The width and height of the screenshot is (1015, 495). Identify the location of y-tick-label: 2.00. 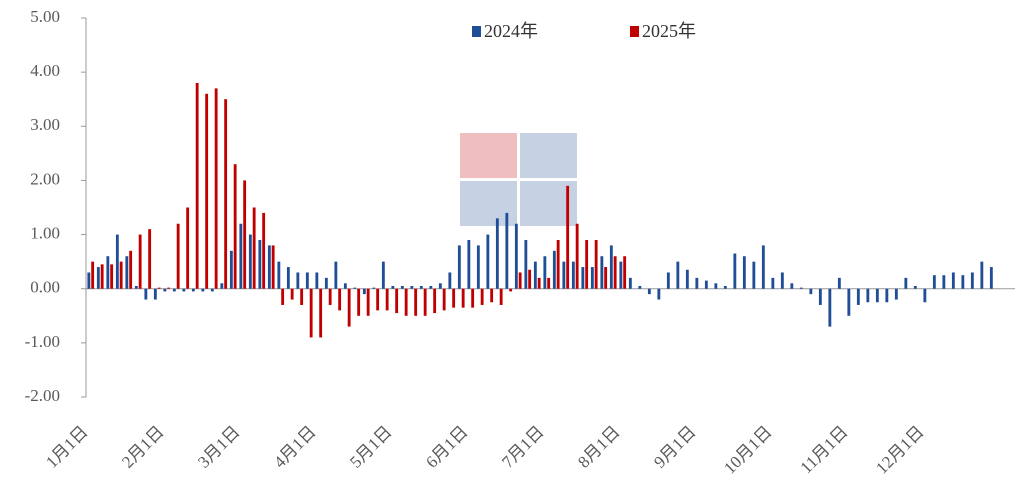
(45, 178).